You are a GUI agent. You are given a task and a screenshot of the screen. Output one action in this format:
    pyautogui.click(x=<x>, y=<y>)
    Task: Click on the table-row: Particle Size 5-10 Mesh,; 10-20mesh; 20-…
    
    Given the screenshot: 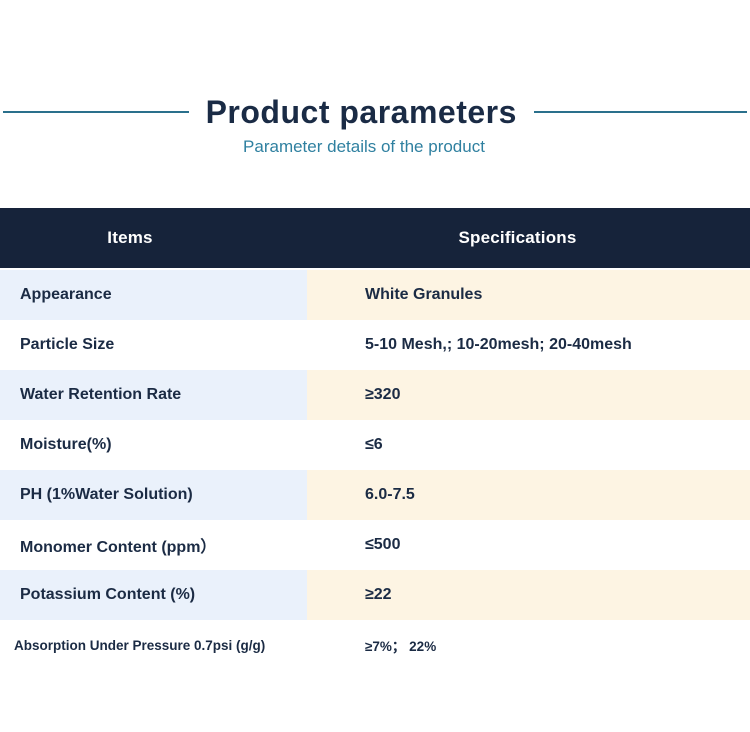 What is the action you would take?
    pyautogui.click(x=375, y=345)
    